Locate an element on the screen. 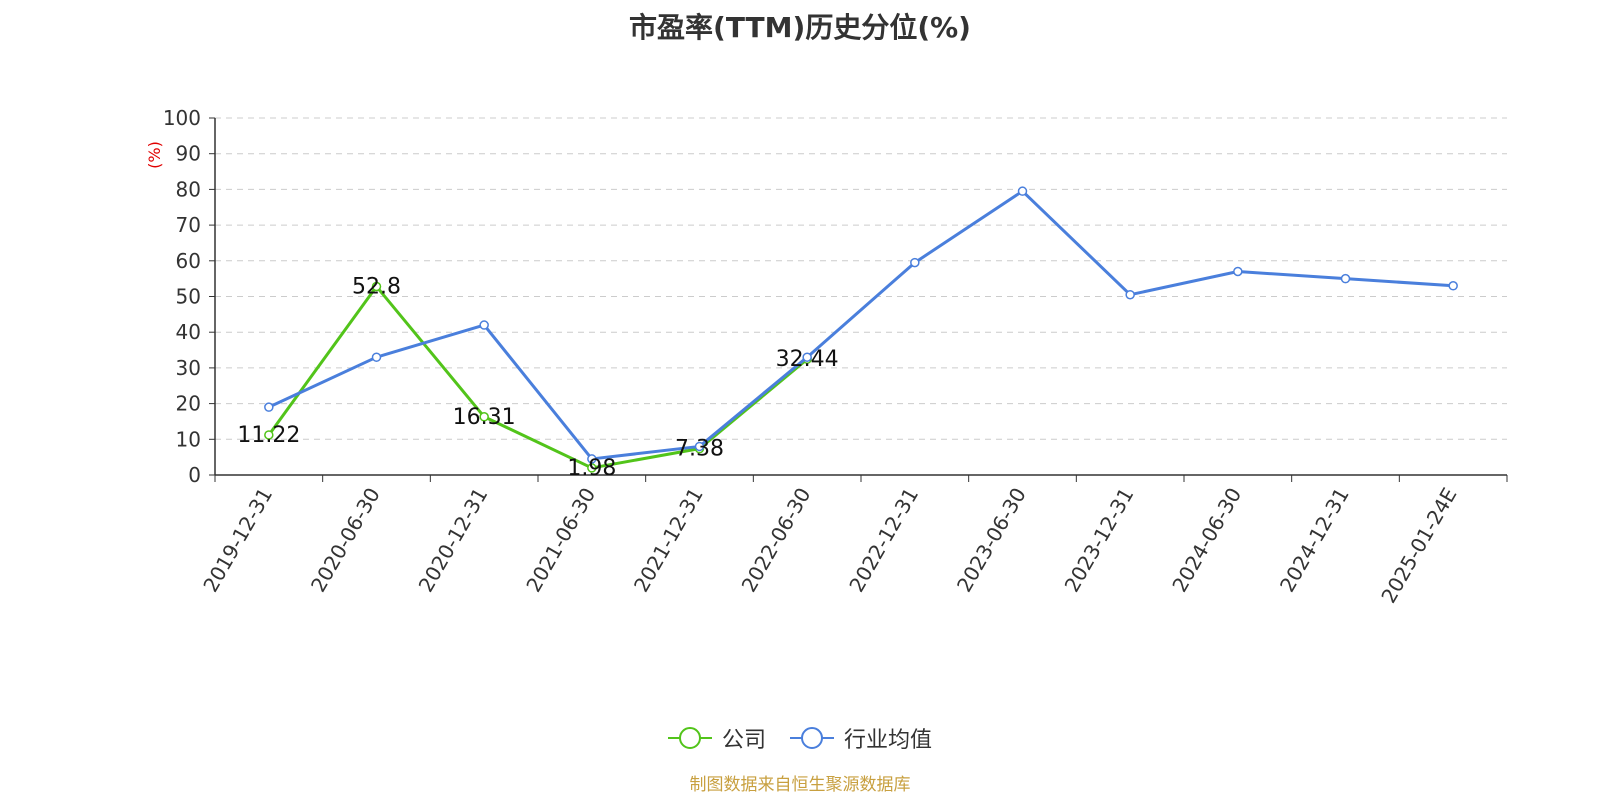 This screenshot has height=800, width=1600. legend-item-company: 公司 is located at coordinates (716, 738).